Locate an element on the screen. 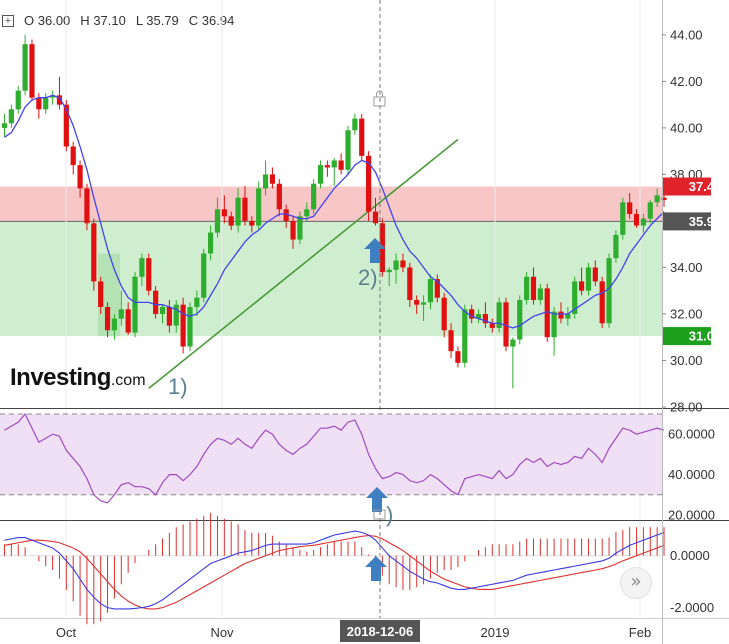  support-price-tag-bg is located at coordinates (687, 336).